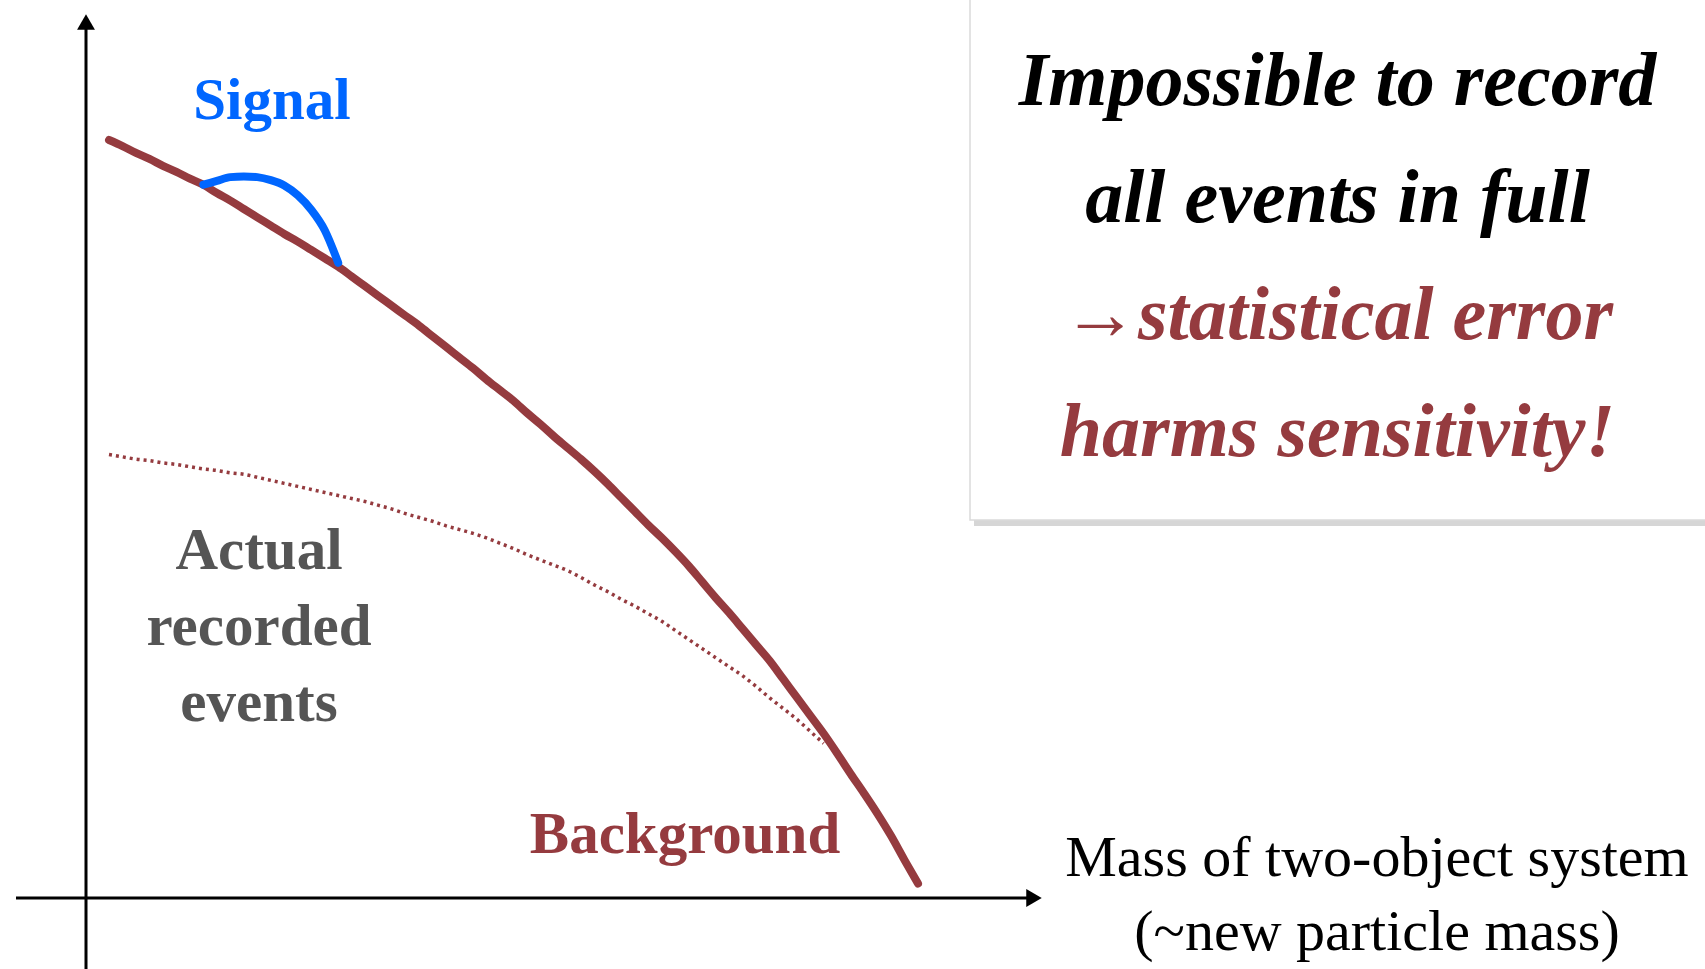 The width and height of the screenshot is (1705, 969). Describe the element at coordinates (1377, 893) in the screenshot. I see `x-axis-title: Mass of two-object system (~new particle mass)` at that location.